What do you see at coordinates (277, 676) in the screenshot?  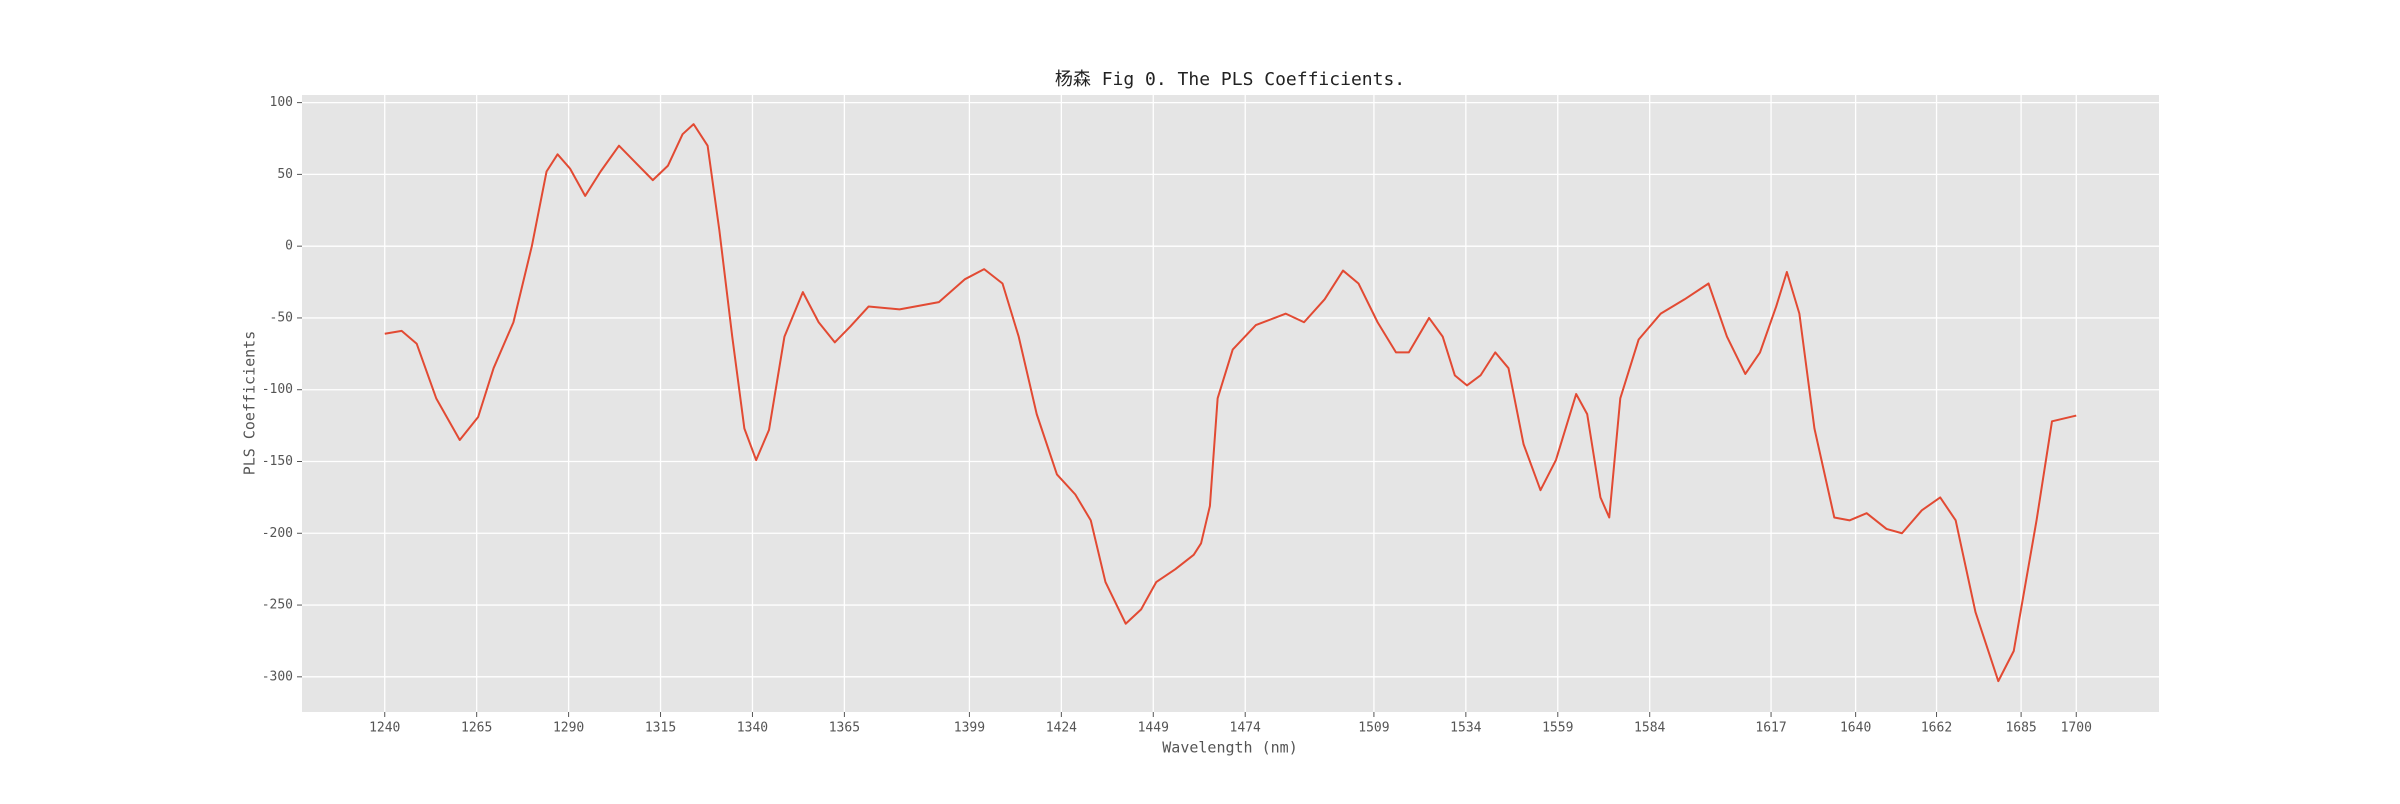 I see `y-tick-label: -300` at bounding box center [277, 676].